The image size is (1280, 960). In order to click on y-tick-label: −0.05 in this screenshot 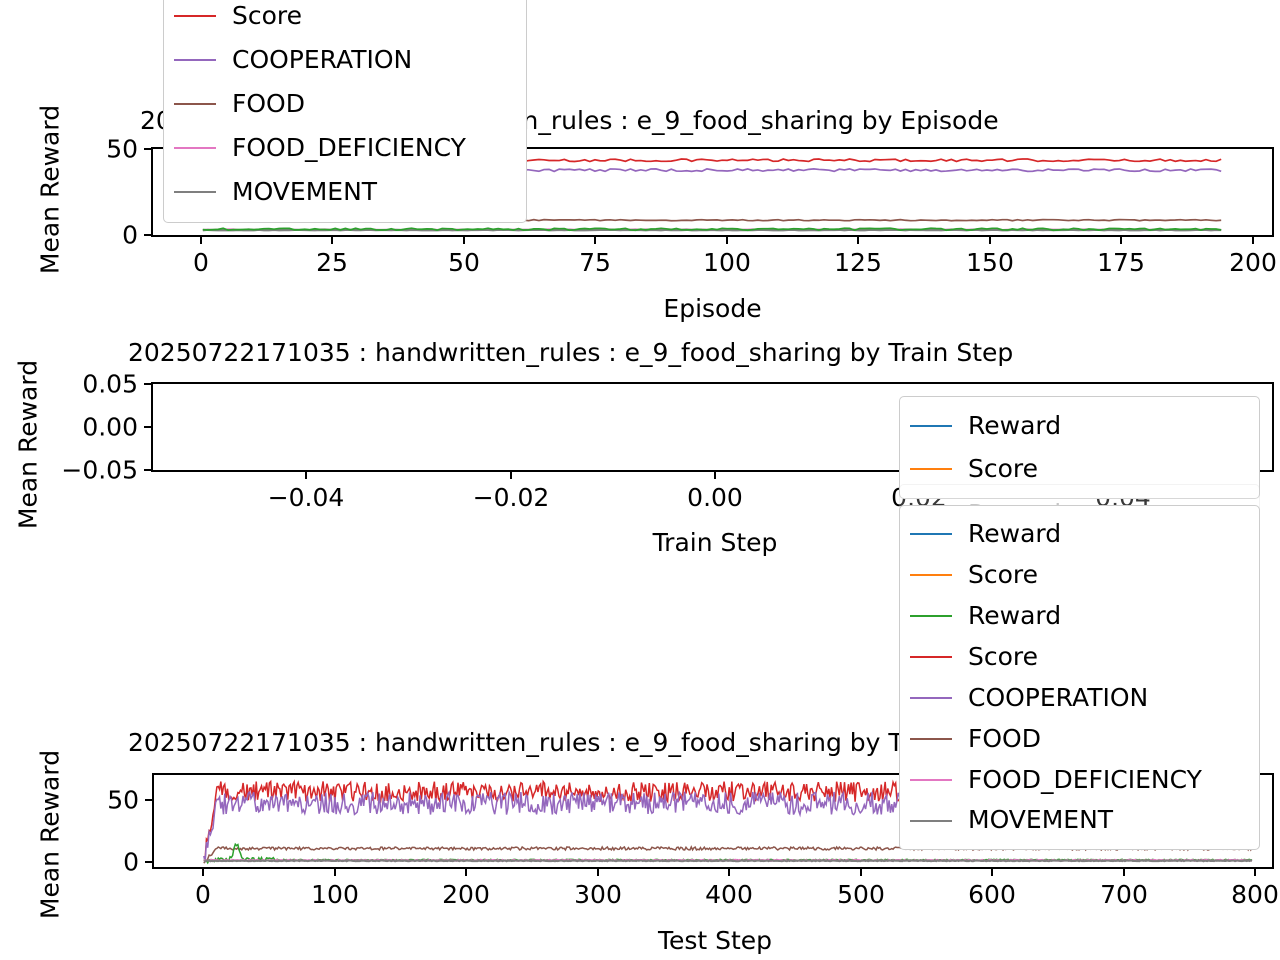, I will do `click(99, 470)`.